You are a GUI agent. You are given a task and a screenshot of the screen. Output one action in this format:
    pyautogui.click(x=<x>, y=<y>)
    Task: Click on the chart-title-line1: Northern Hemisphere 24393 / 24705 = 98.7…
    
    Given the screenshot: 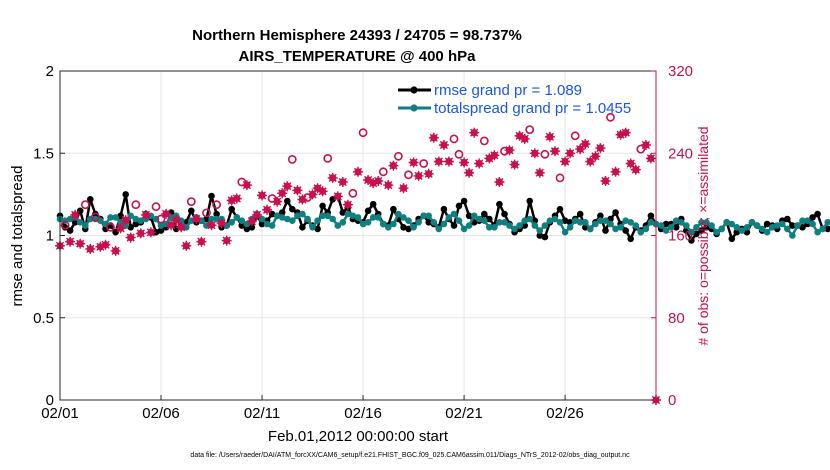 What is the action you would take?
    pyautogui.click(x=357, y=35)
    